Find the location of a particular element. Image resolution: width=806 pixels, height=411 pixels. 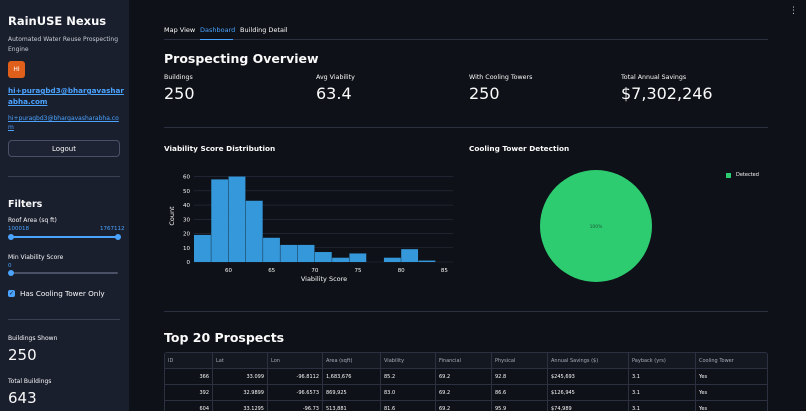

roof-area-max-handle is located at coordinates (118, 237).